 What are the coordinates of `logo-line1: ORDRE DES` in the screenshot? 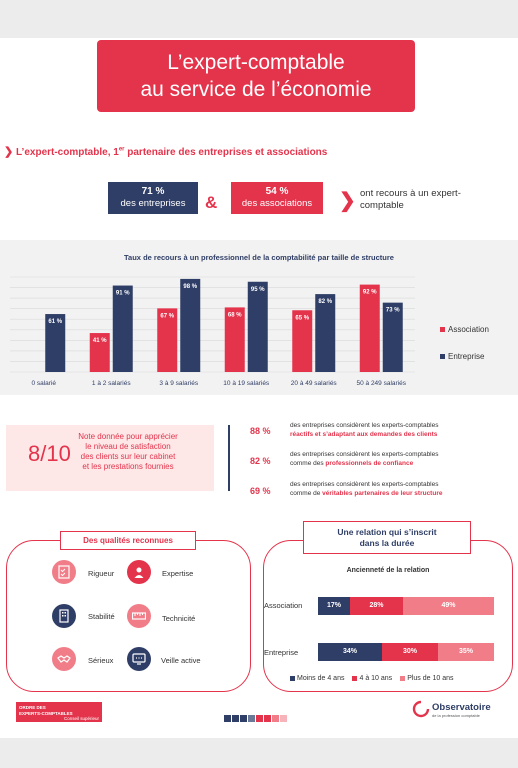 It's located at (32, 707).